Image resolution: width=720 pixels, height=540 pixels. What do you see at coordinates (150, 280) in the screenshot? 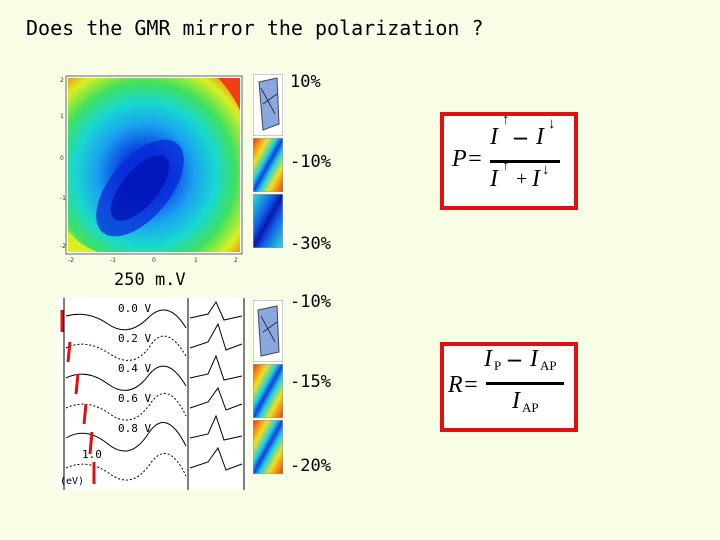
I see `voltage-label: 250 m.V` at bounding box center [150, 280].